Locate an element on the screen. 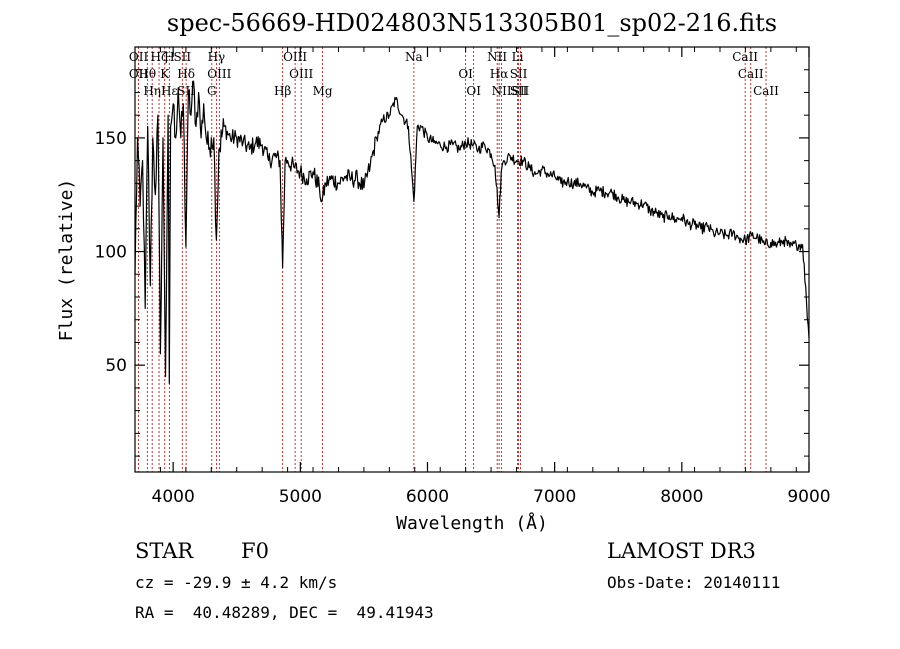 This screenshot has height=649, width=900. object-class: STAR is located at coordinates (164, 551).